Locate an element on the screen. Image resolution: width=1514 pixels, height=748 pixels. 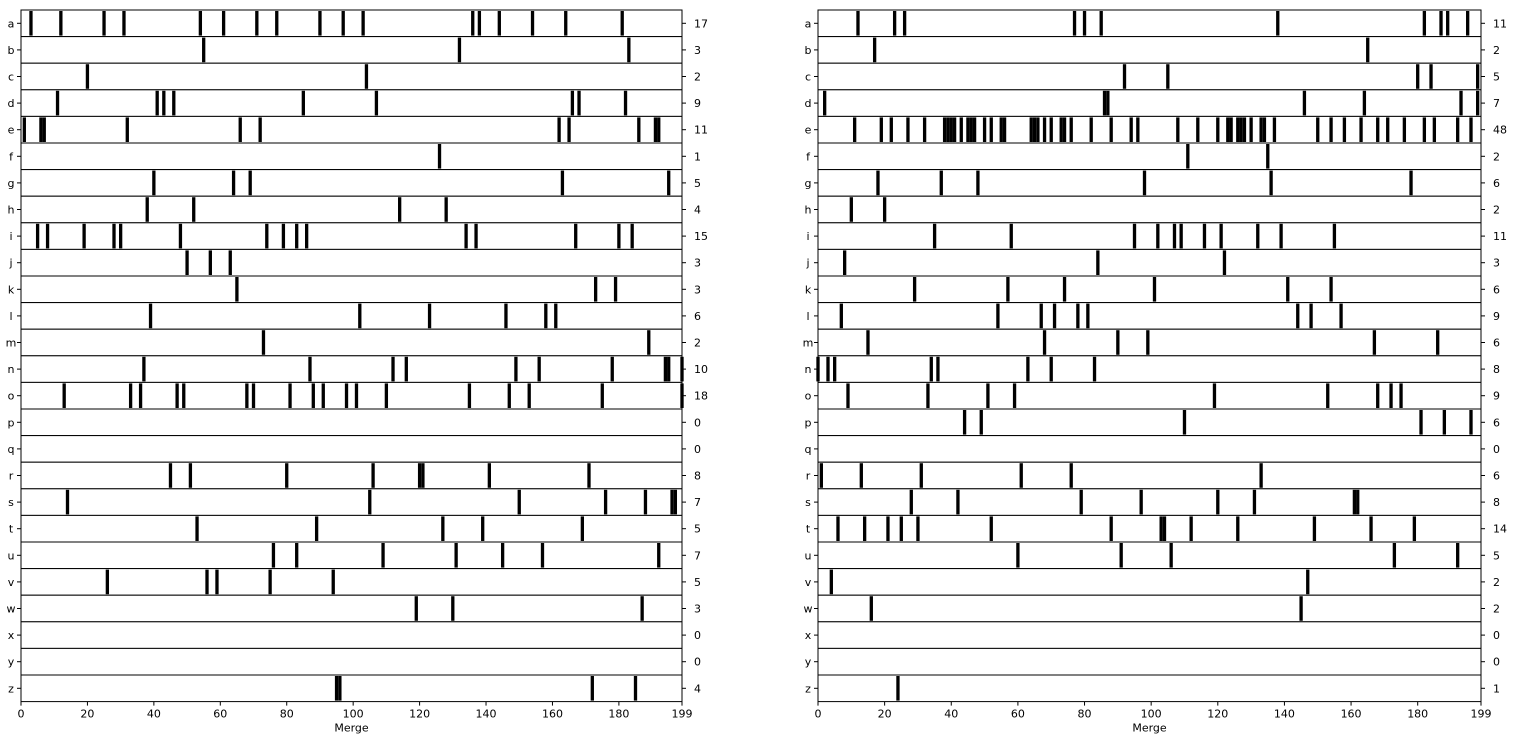
row-count-f: 1 is located at coordinates (697, 156).